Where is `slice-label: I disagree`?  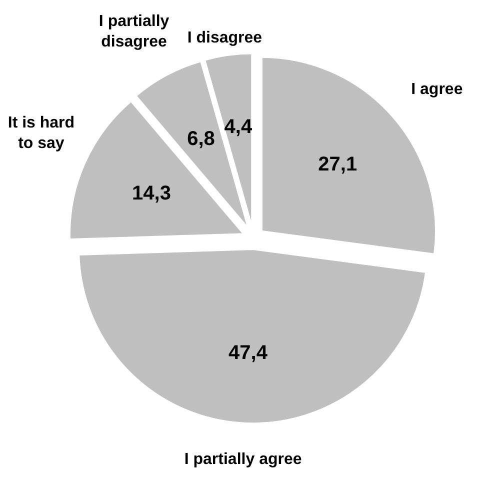
slice-label: I disagree is located at coordinates (224, 38).